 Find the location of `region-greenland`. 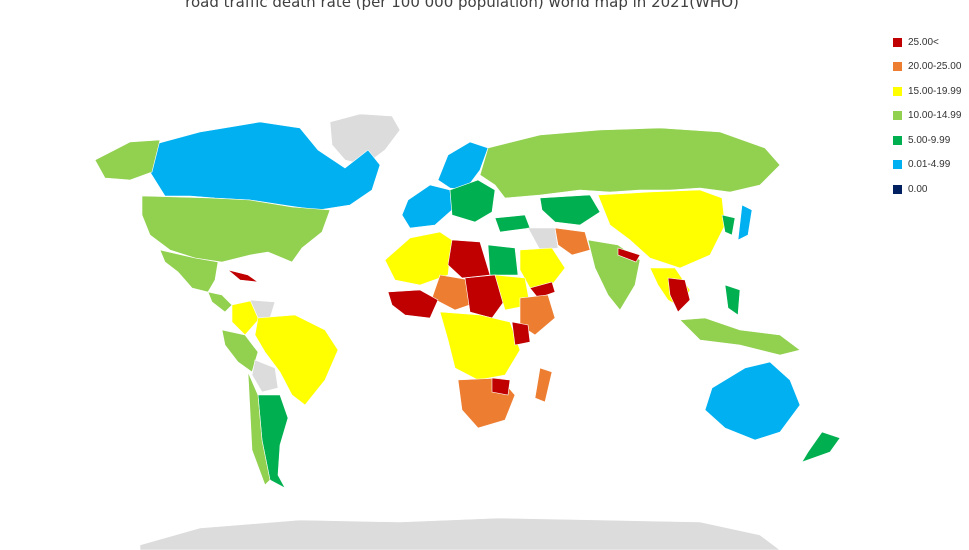

region-greenland is located at coordinates (365, 139).